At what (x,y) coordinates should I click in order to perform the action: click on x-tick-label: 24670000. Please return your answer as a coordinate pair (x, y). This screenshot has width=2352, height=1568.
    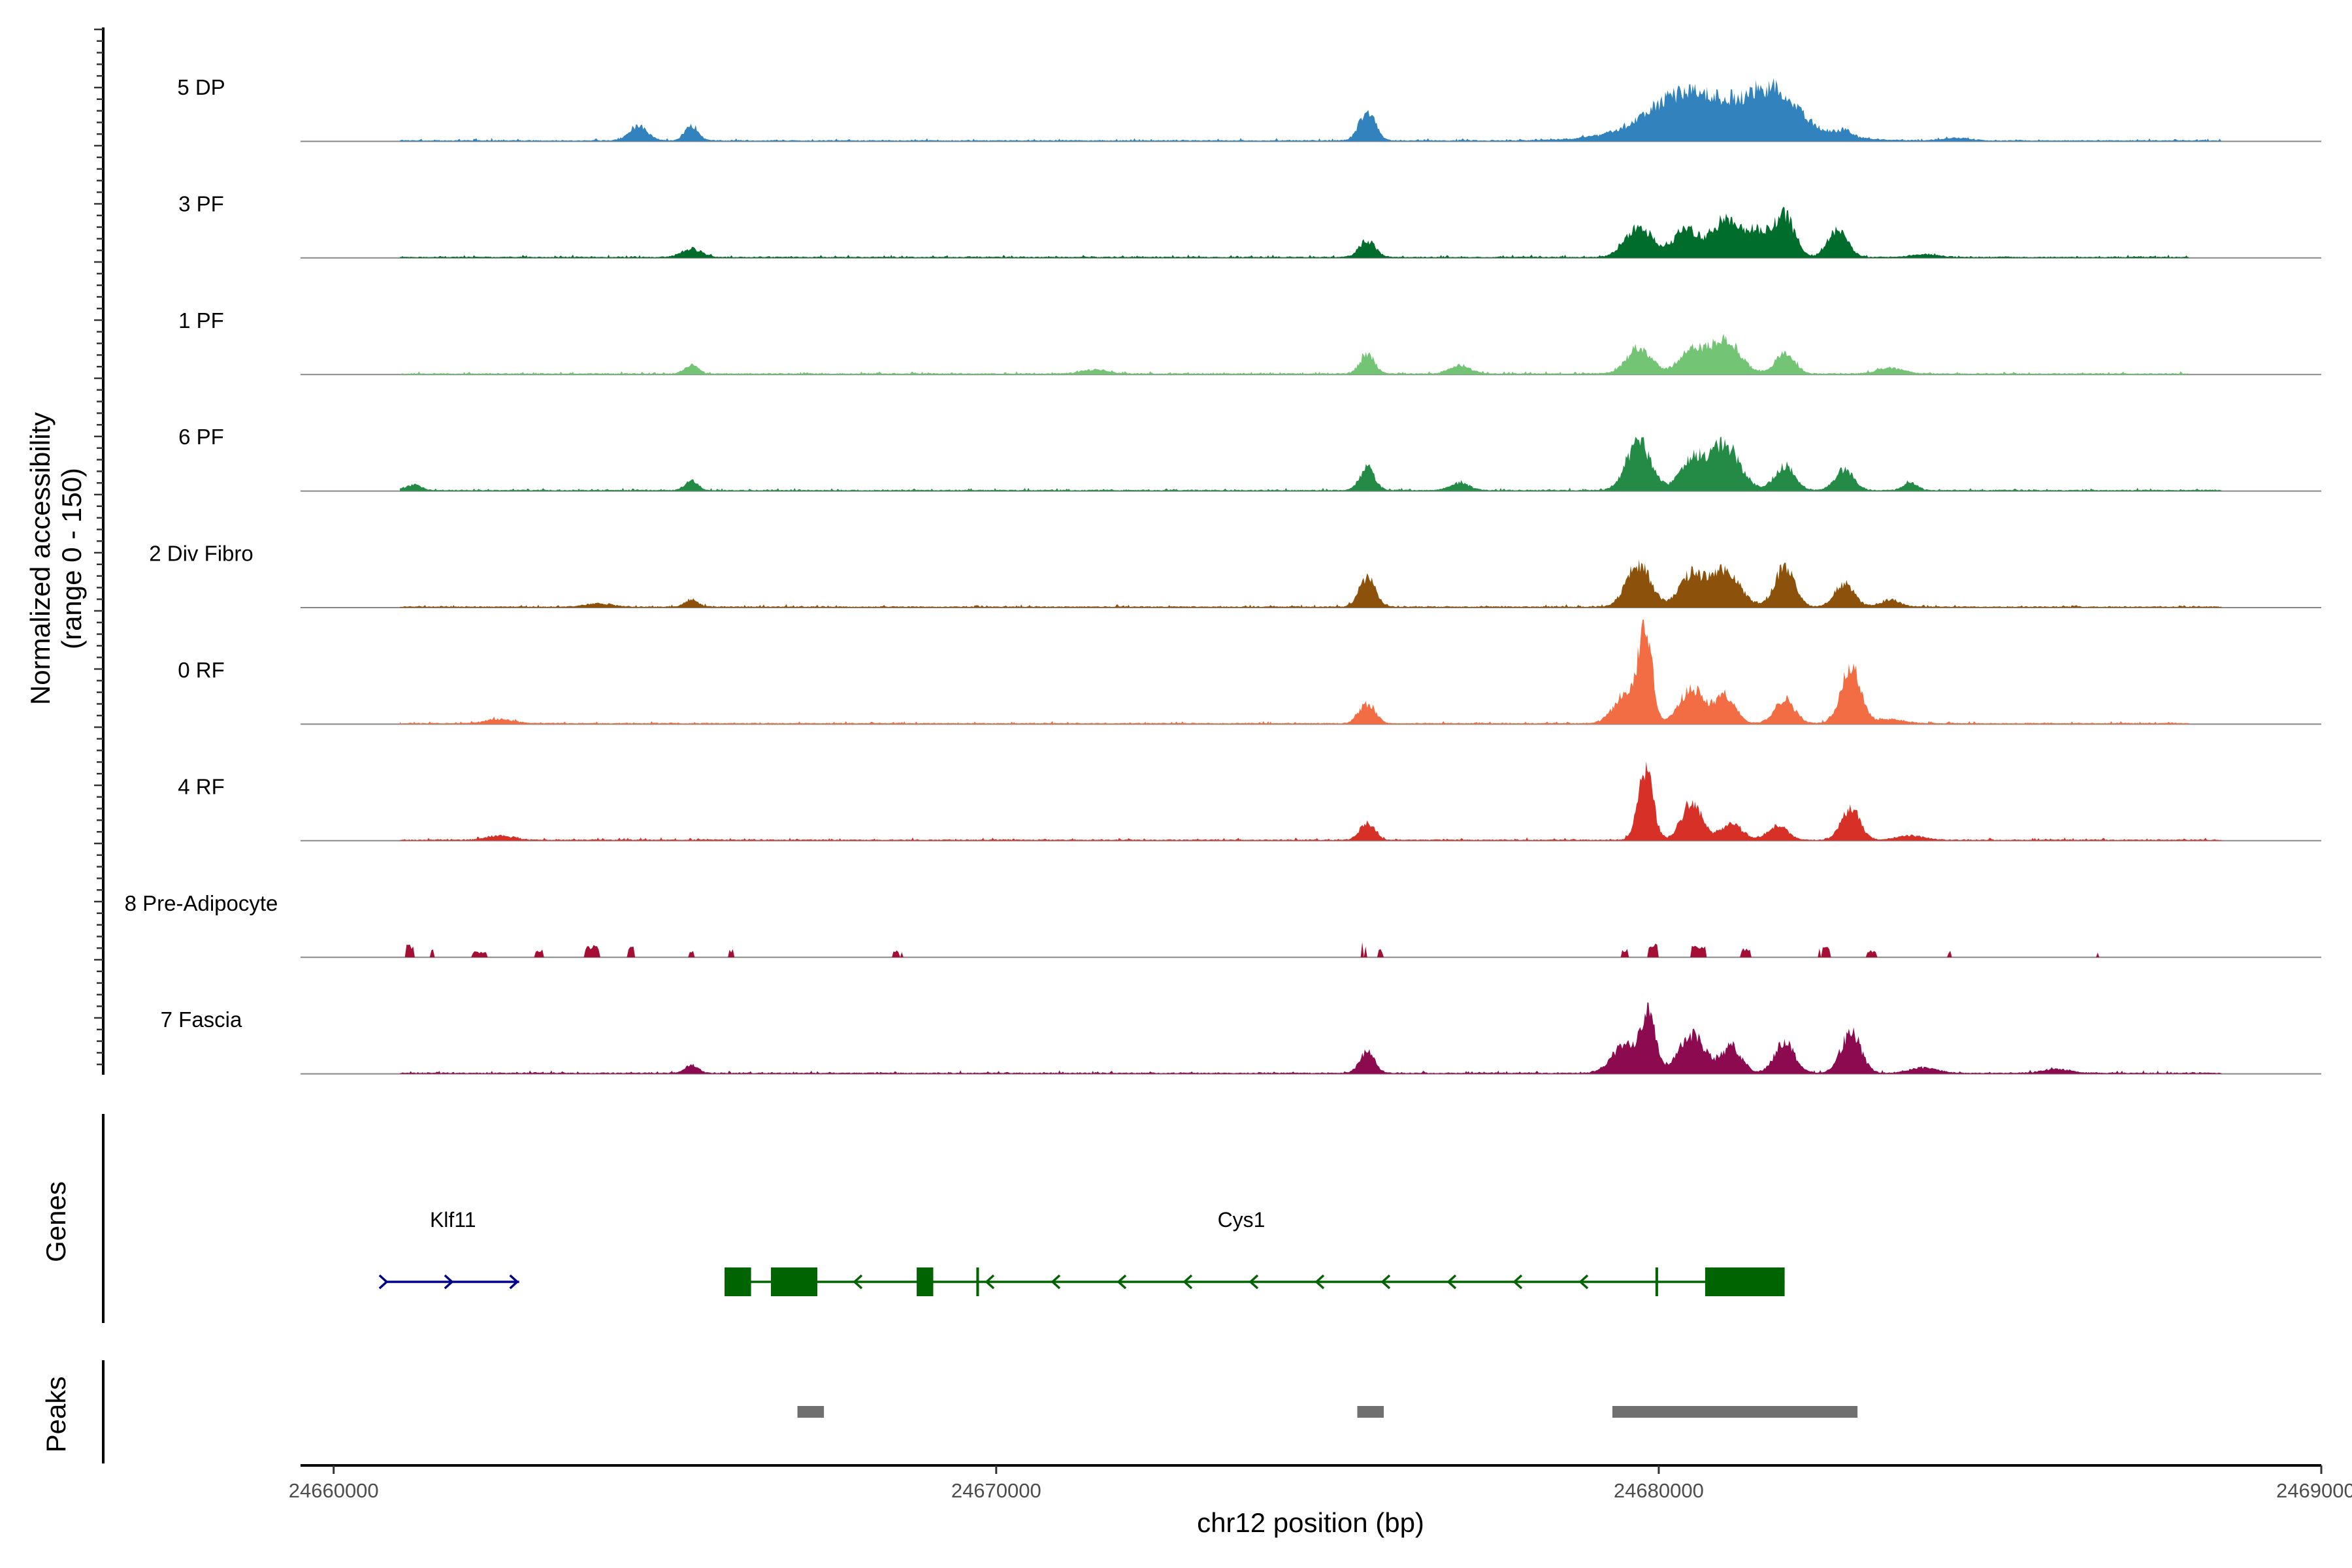
    Looking at the image, I should click on (996, 1490).